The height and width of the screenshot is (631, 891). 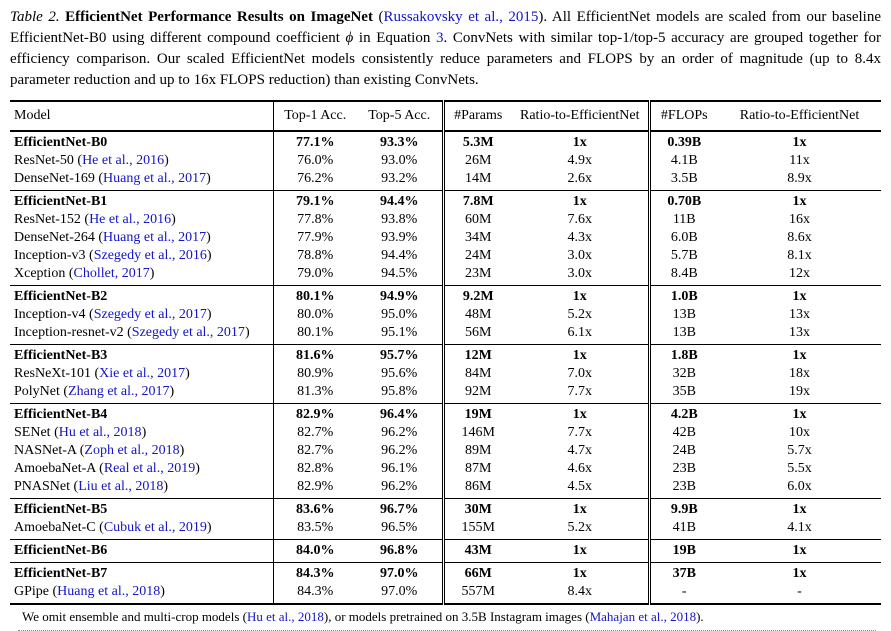 I want to click on model-row: EfficientNet-B7 84.3% 97.0% 66M 1x 37B 1x, so click(x=445, y=573).